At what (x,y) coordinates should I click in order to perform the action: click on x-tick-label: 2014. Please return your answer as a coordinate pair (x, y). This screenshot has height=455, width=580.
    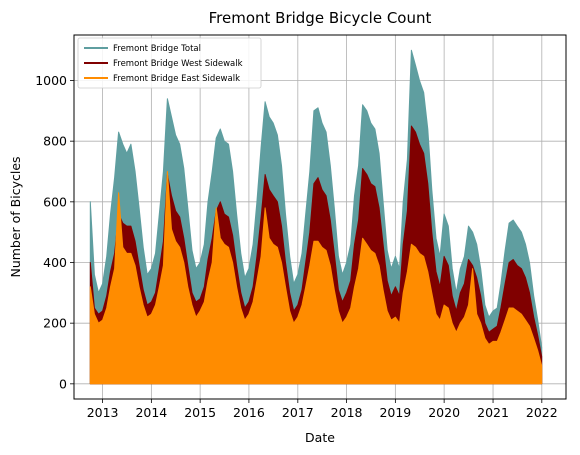
    Looking at the image, I should click on (151, 412).